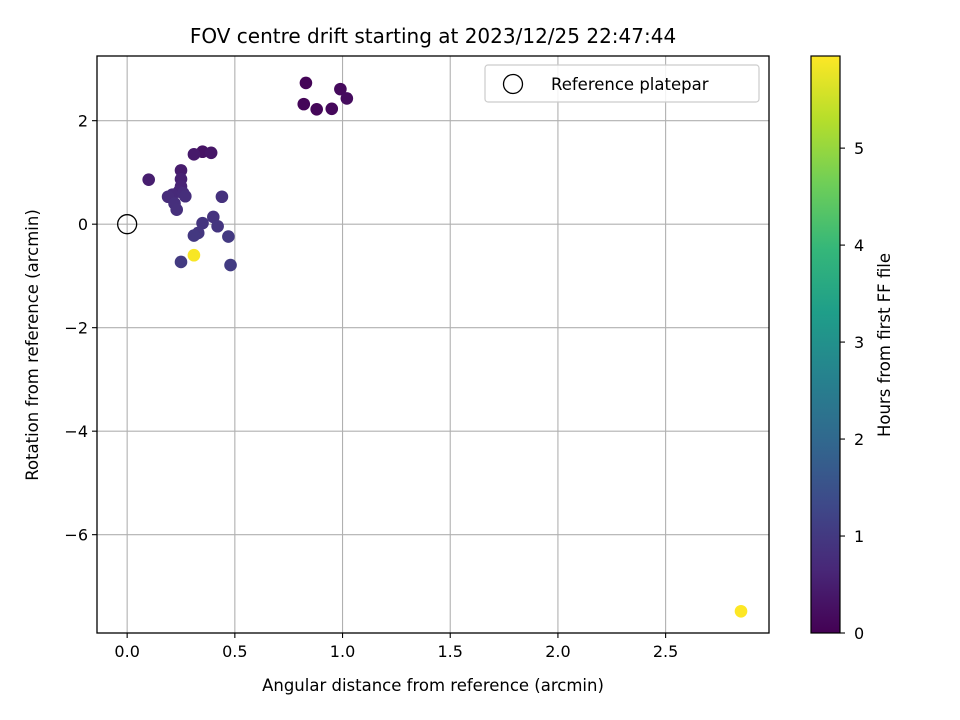  What do you see at coordinates (852, 391) in the screenshot?
I see `colorbar-ticks: 0 1 2 3 4 5` at bounding box center [852, 391].